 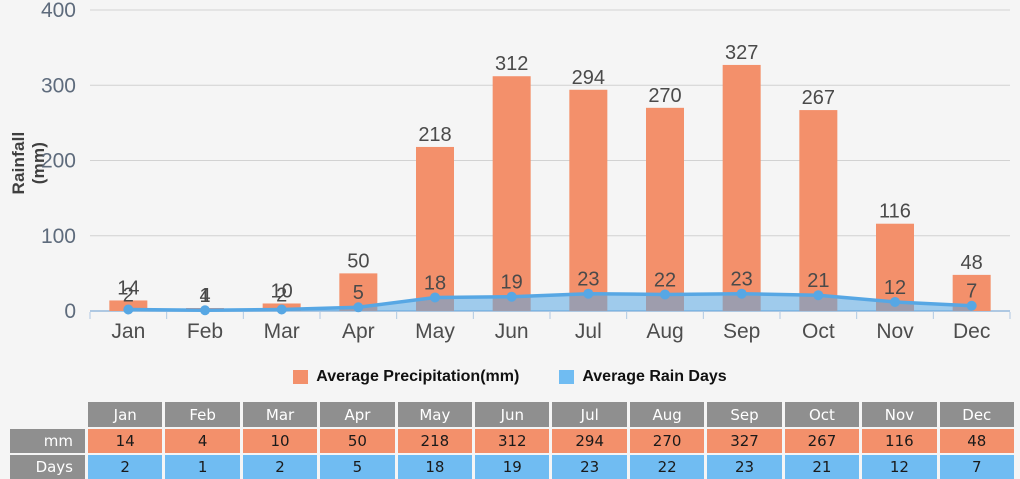 I want to click on table-cell-days-may: 18, so click(x=435, y=467).